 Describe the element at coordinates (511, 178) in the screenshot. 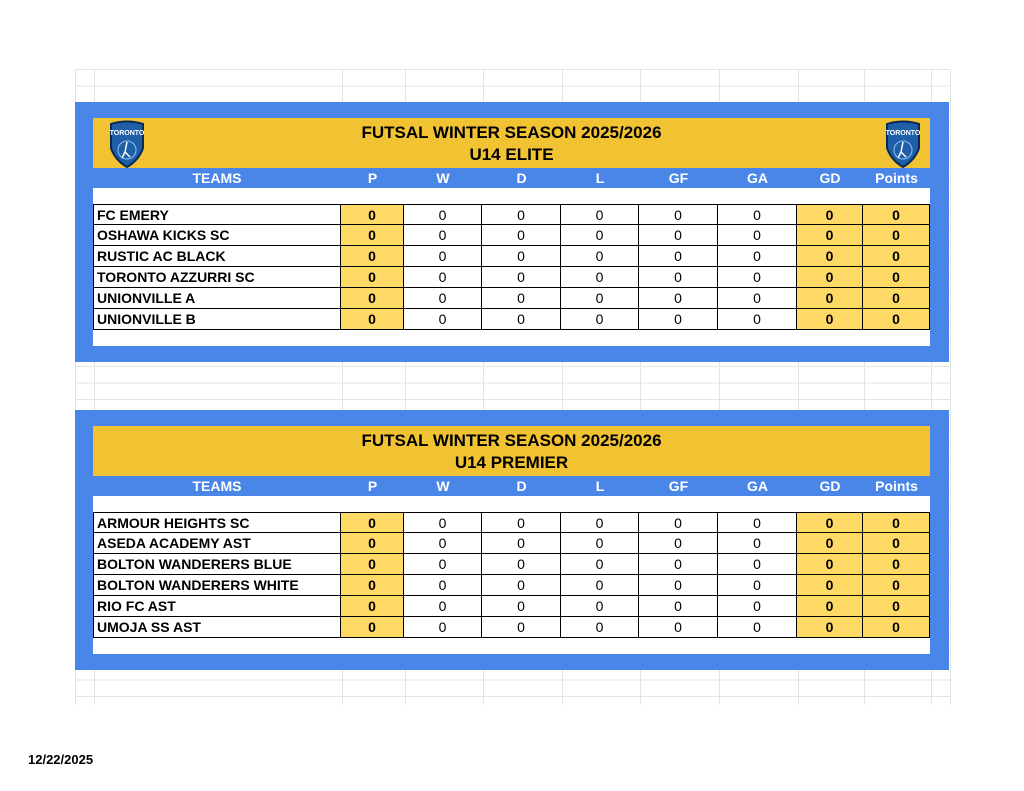

I see `column-headers: TEAMS P W D L GF GA GD Points` at that location.